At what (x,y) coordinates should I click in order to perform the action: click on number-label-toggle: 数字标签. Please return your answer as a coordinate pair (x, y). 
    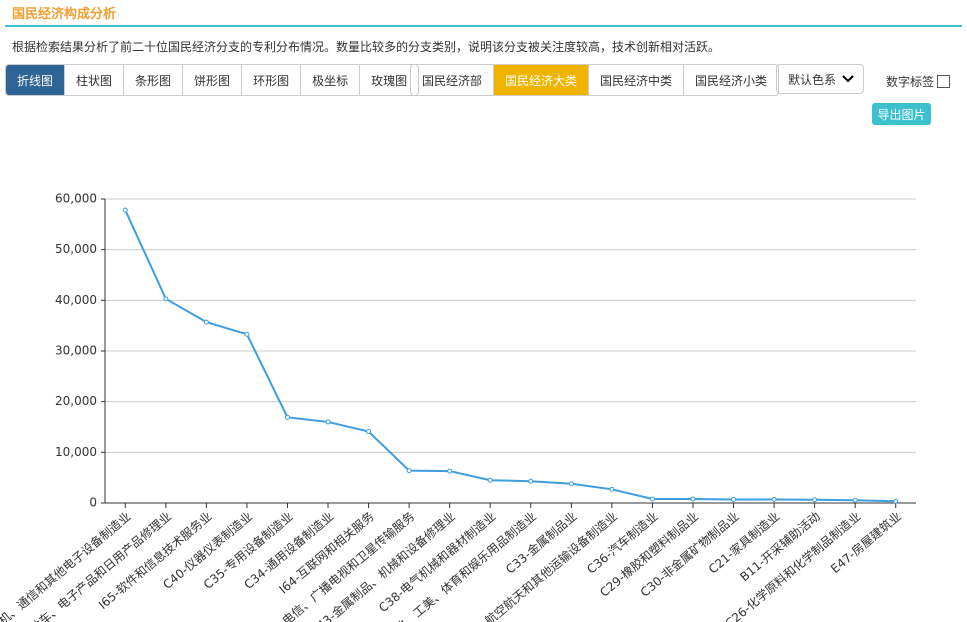
    Looking at the image, I should click on (918, 81).